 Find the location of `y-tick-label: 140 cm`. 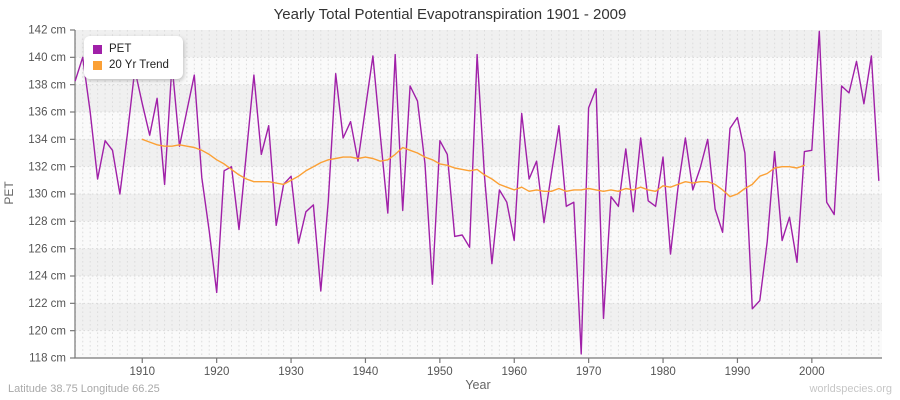

y-tick-label: 140 cm is located at coordinates (47, 58).